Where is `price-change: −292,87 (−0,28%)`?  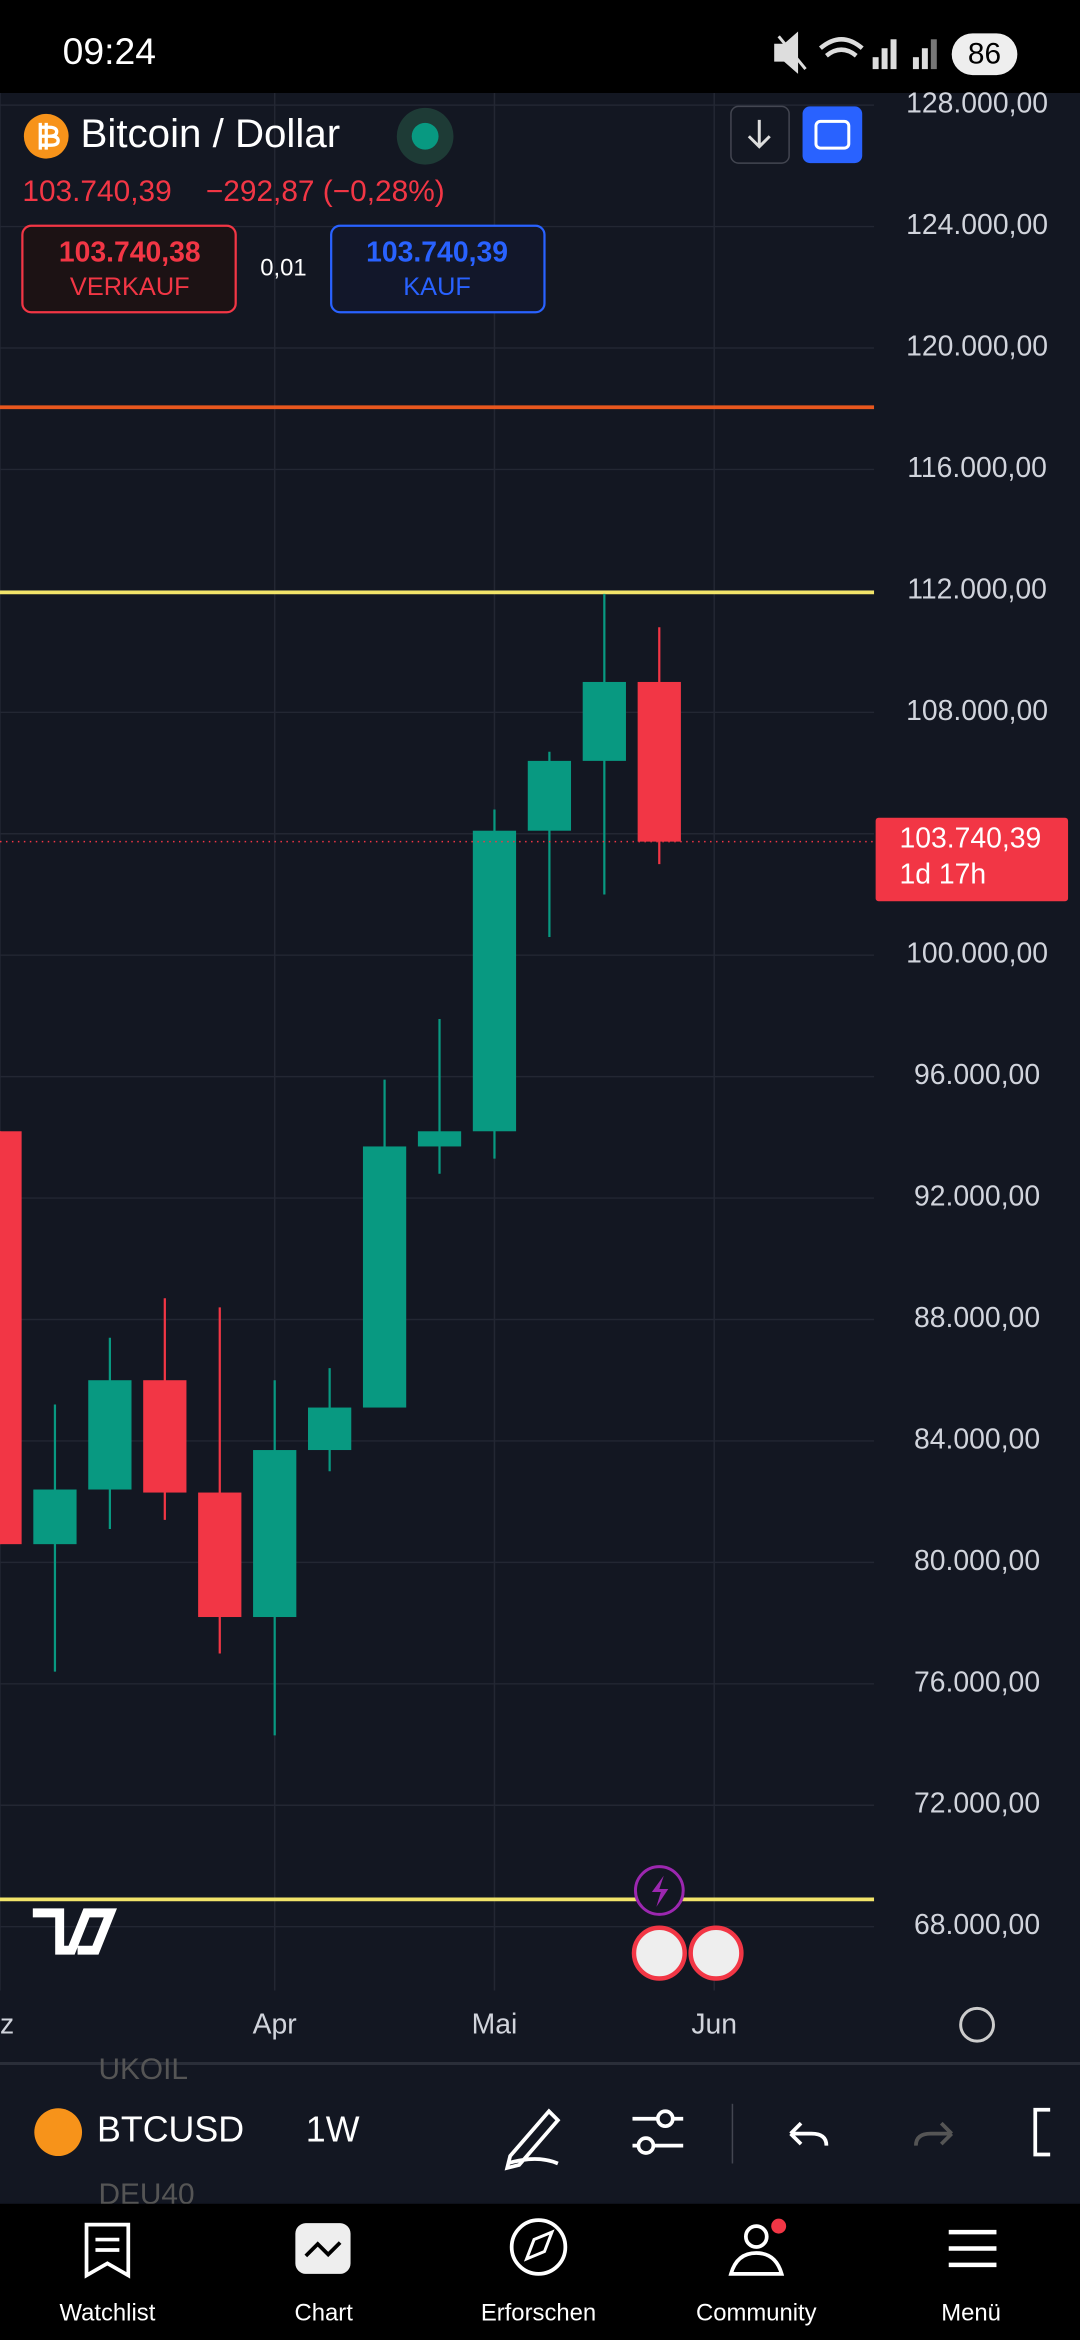 price-change: −292,87 (−0,28%) is located at coordinates (325, 191).